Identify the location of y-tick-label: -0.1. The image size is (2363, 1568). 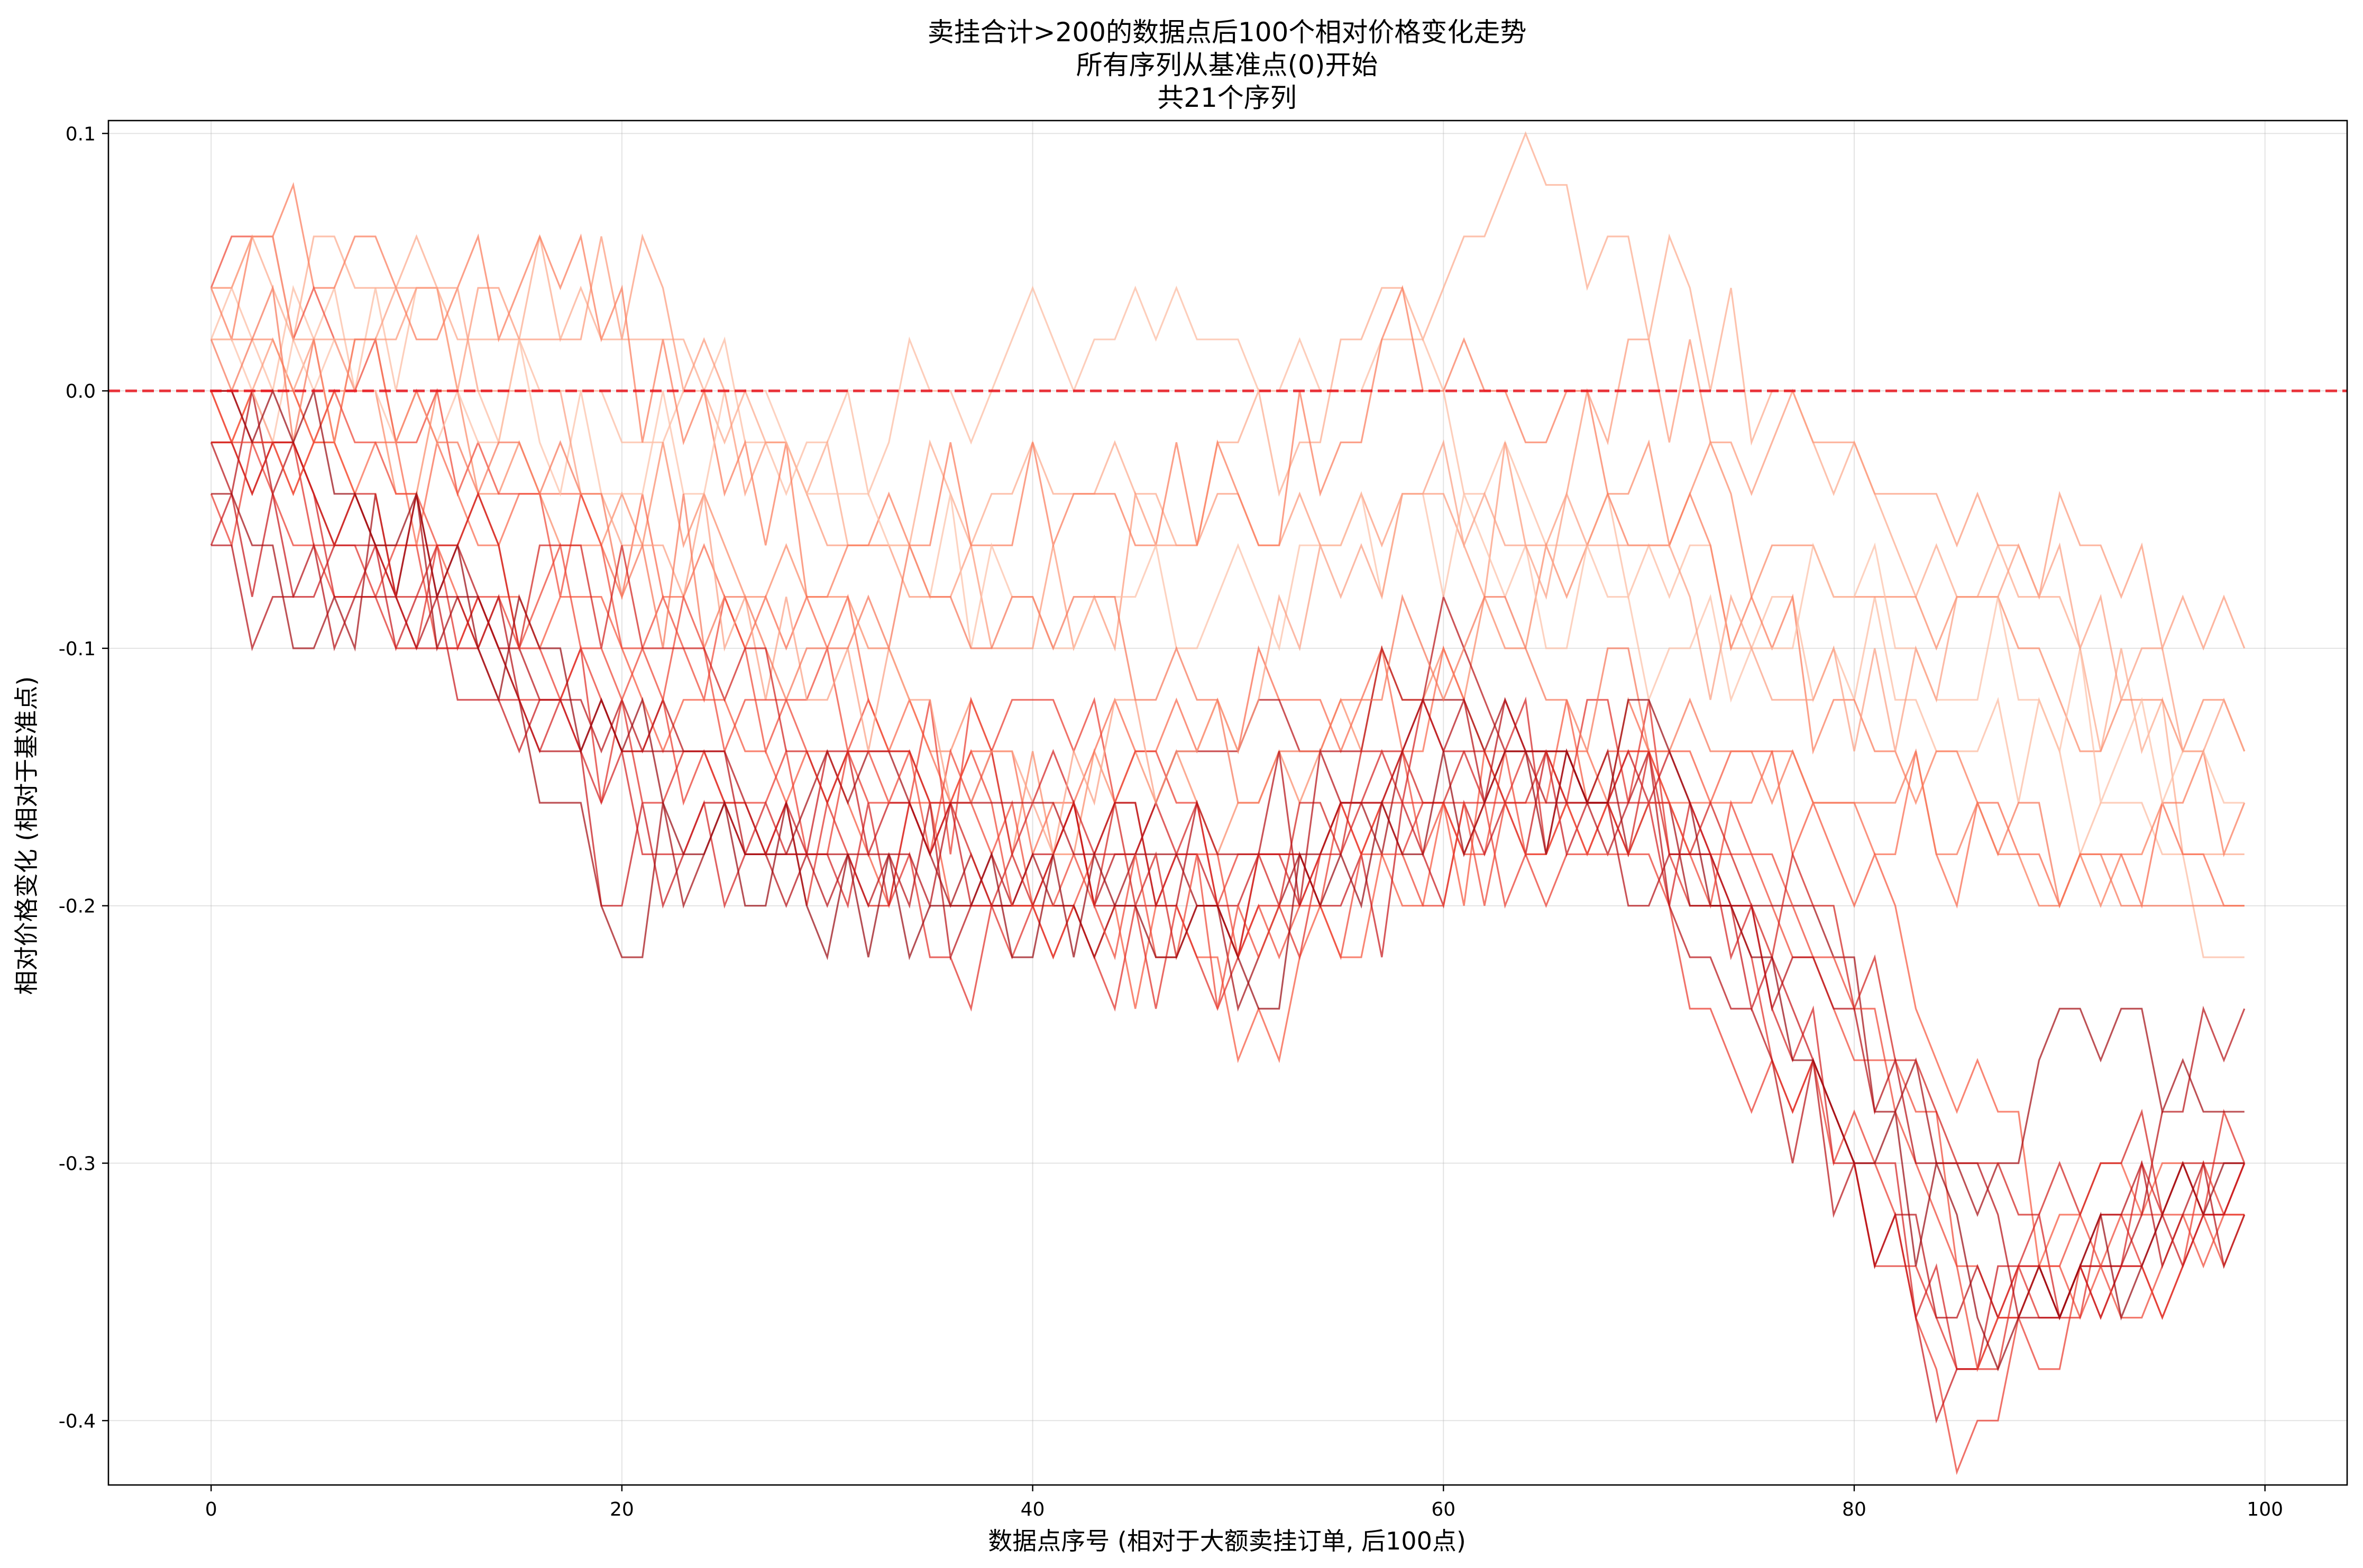
(77, 649).